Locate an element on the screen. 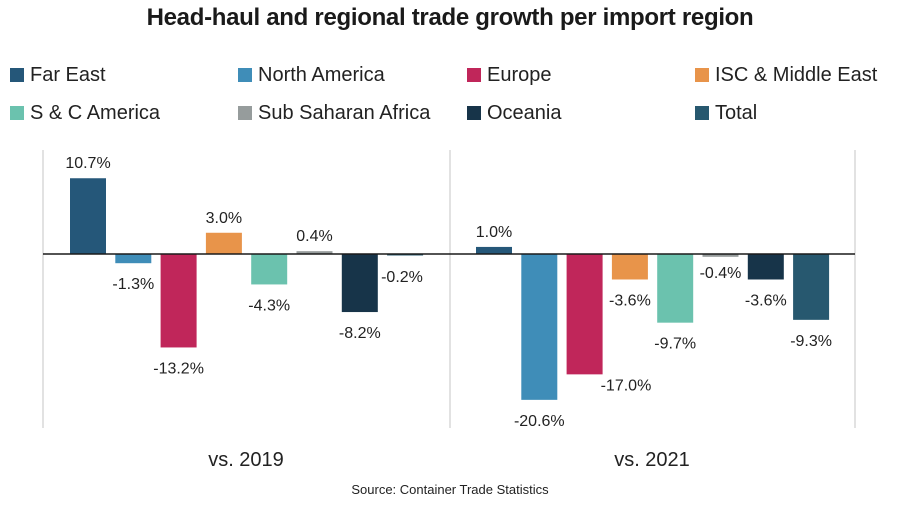 This screenshot has height=506, width=900. bar-oceania-2021 is located at coordinates (765, 267).